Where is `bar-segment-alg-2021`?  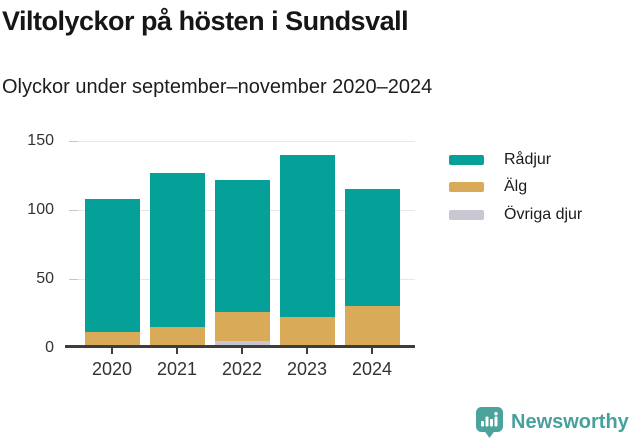
bar-segment-alg-2021 is located at coordinates (177, 335).